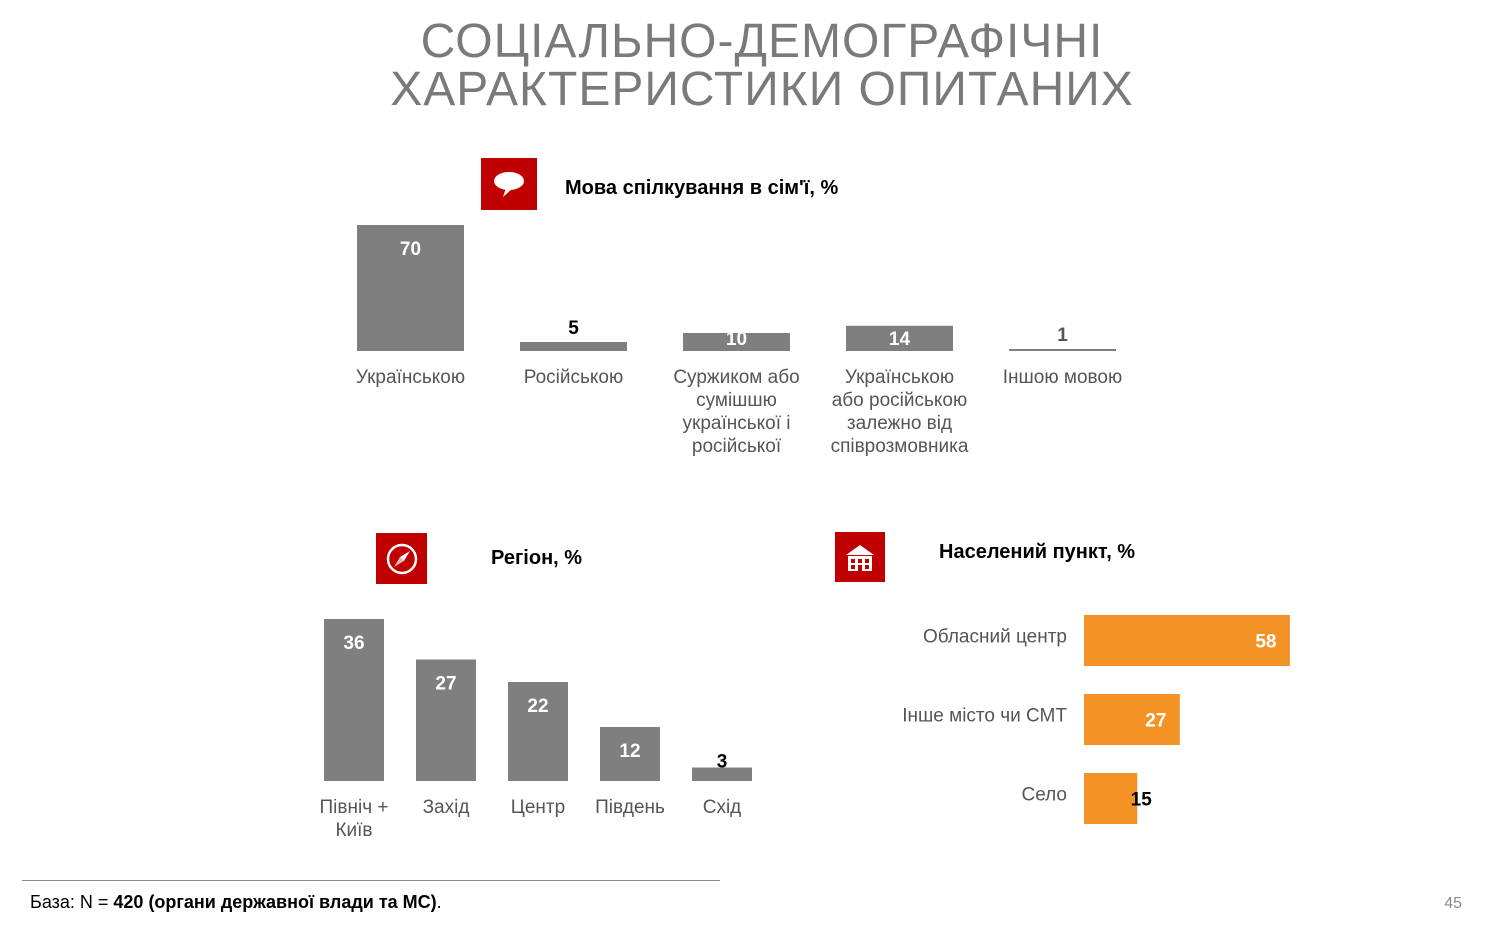  I want to click on data-label: 14, so click(900, 339).